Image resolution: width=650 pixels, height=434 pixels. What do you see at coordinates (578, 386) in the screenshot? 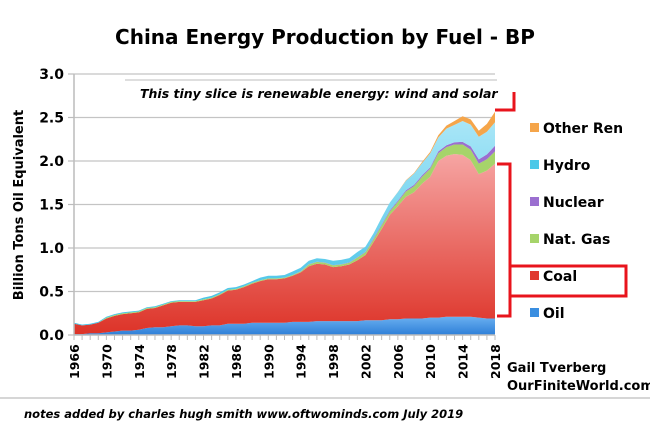
I see `credit-website: OurFiniteWorld.com` at bounding box center [578, 386].